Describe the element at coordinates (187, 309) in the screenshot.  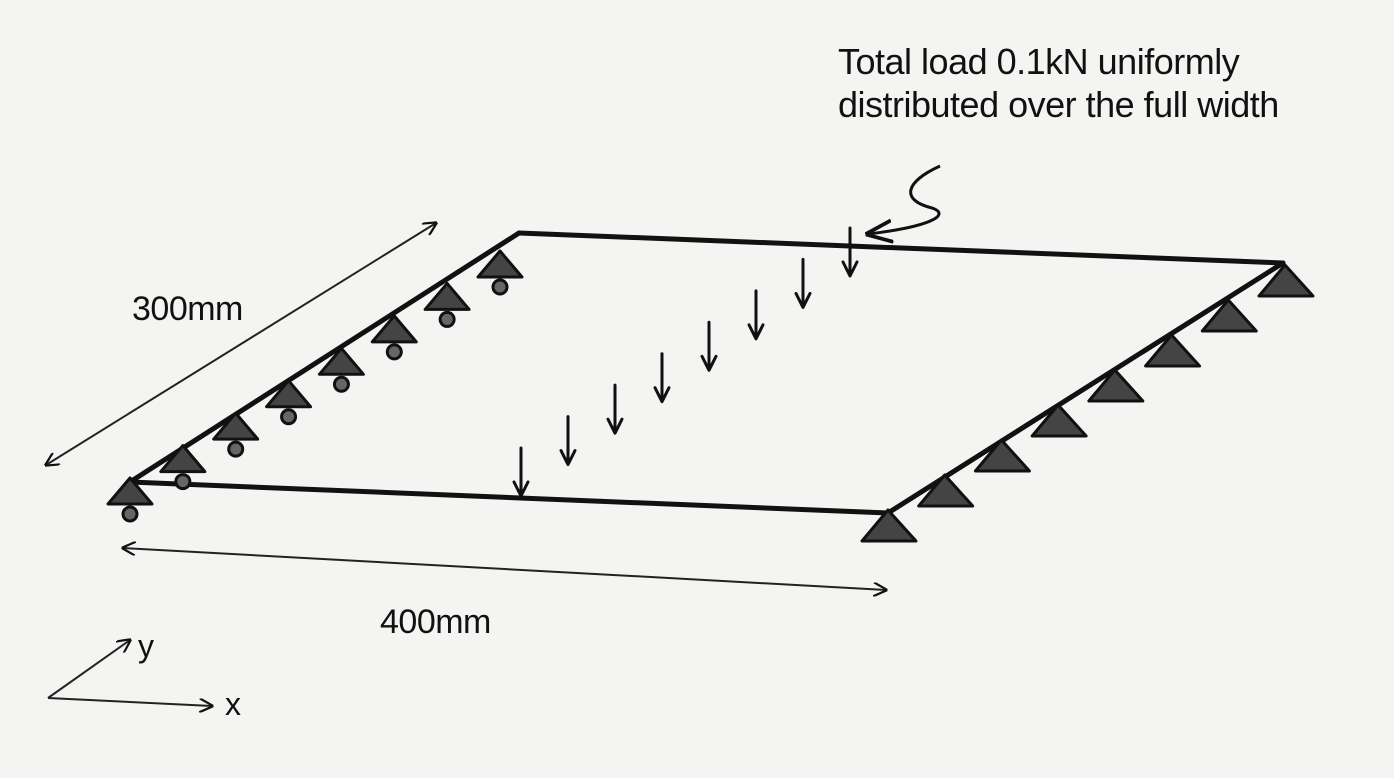
I see `dimension-width-label: 300mm` at that location.